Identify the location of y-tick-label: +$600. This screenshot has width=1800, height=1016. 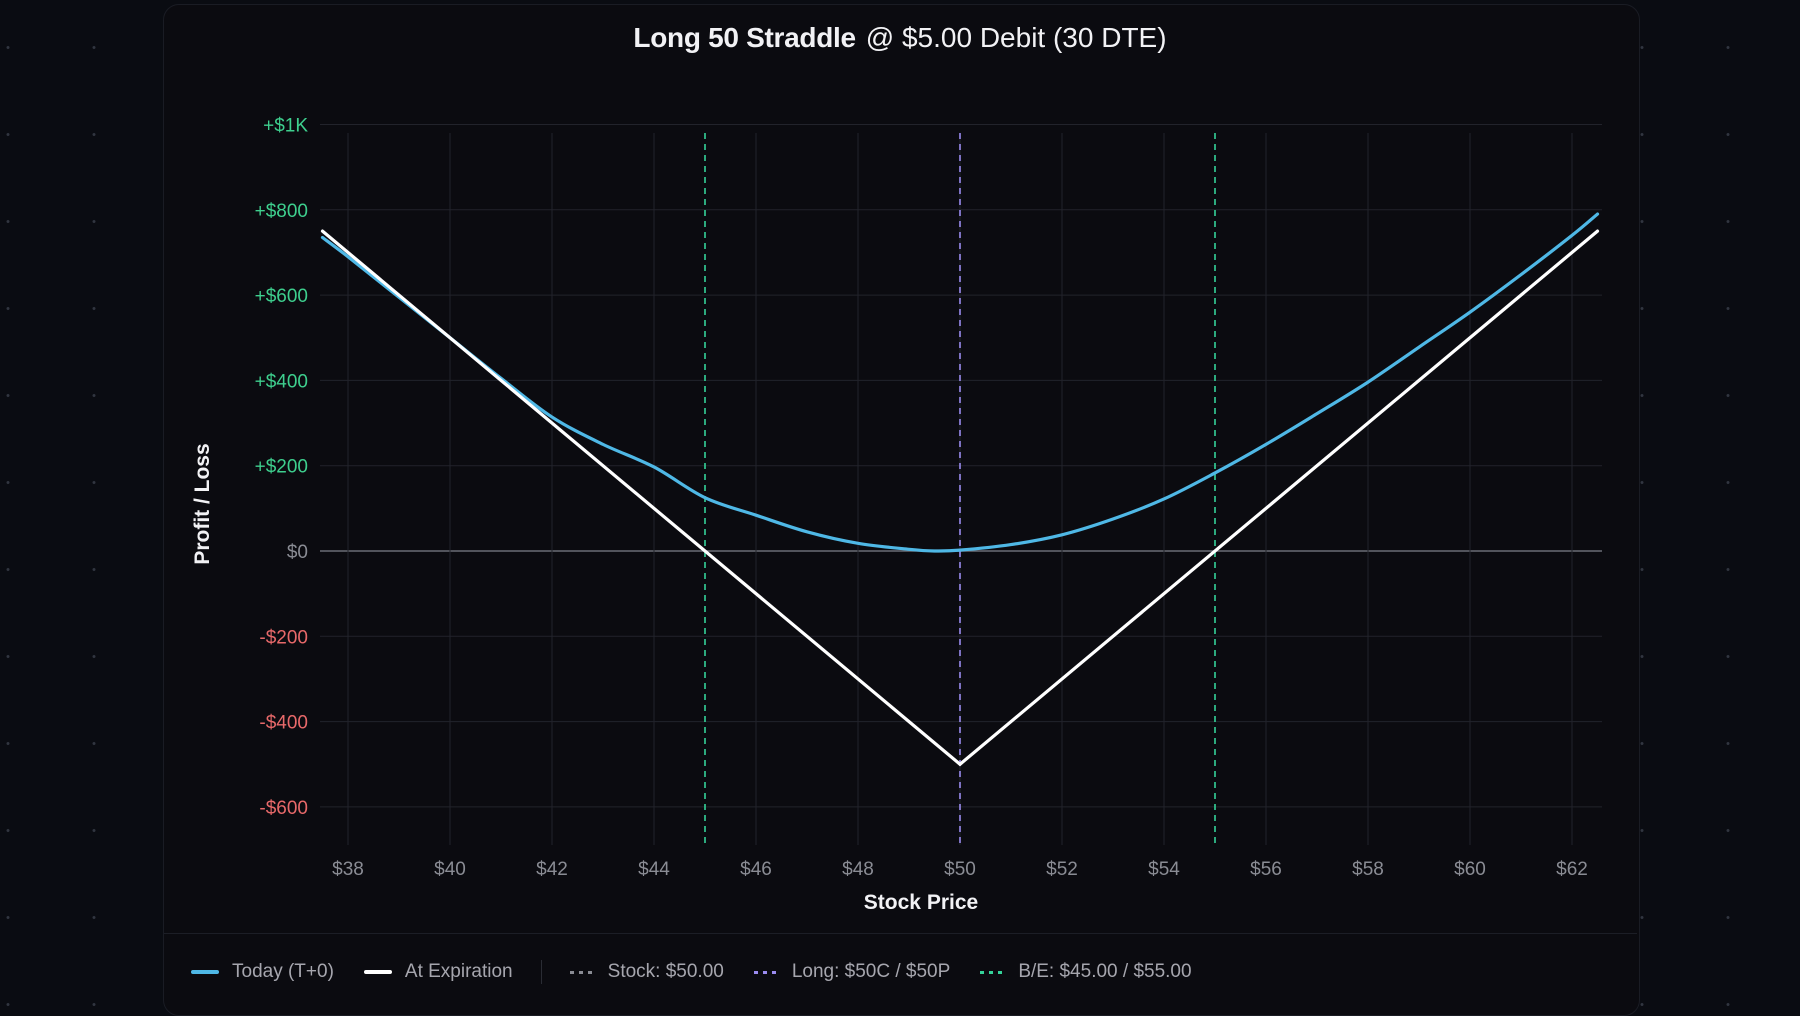
(281, 296).